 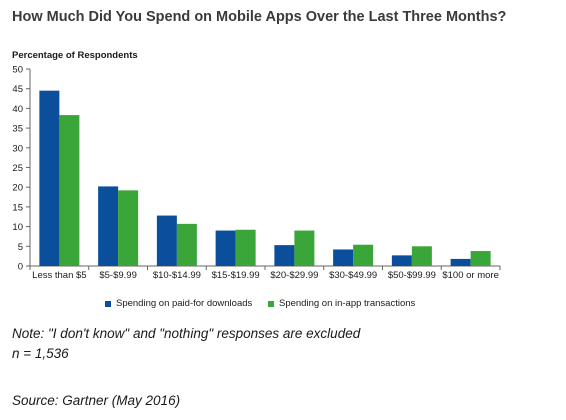 I want to click on y-tick-label: 25, so click(x=17, y=168).